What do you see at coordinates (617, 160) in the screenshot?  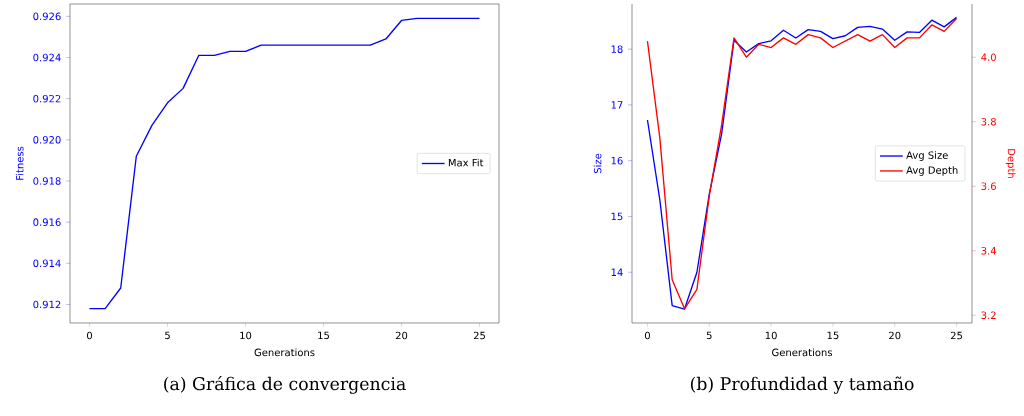 I see `y-tick-label: 16` at bounding box center [617, 160].